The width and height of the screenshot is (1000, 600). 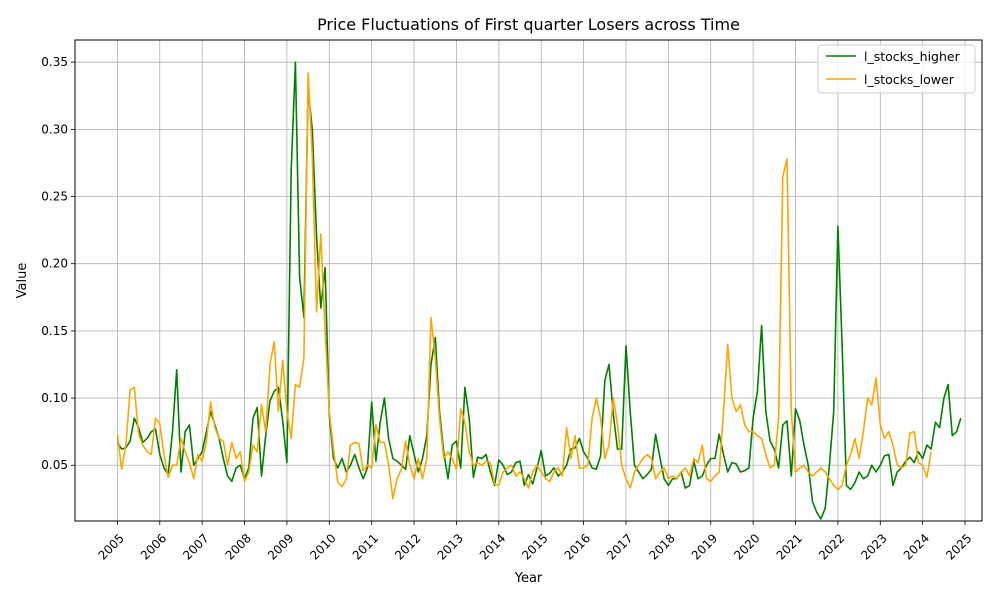 I want to click on legend-label-higher: l_stocks_higher, so click(x=912, y=56).